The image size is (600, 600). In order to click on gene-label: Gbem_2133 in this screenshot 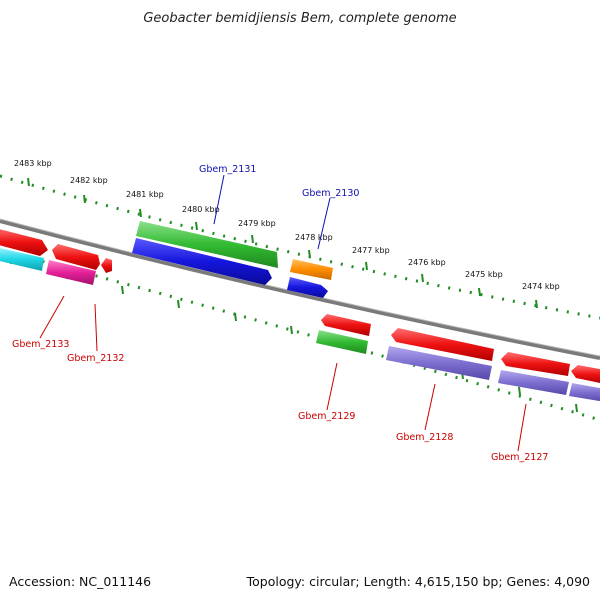, I will do `click(40, 344)`.